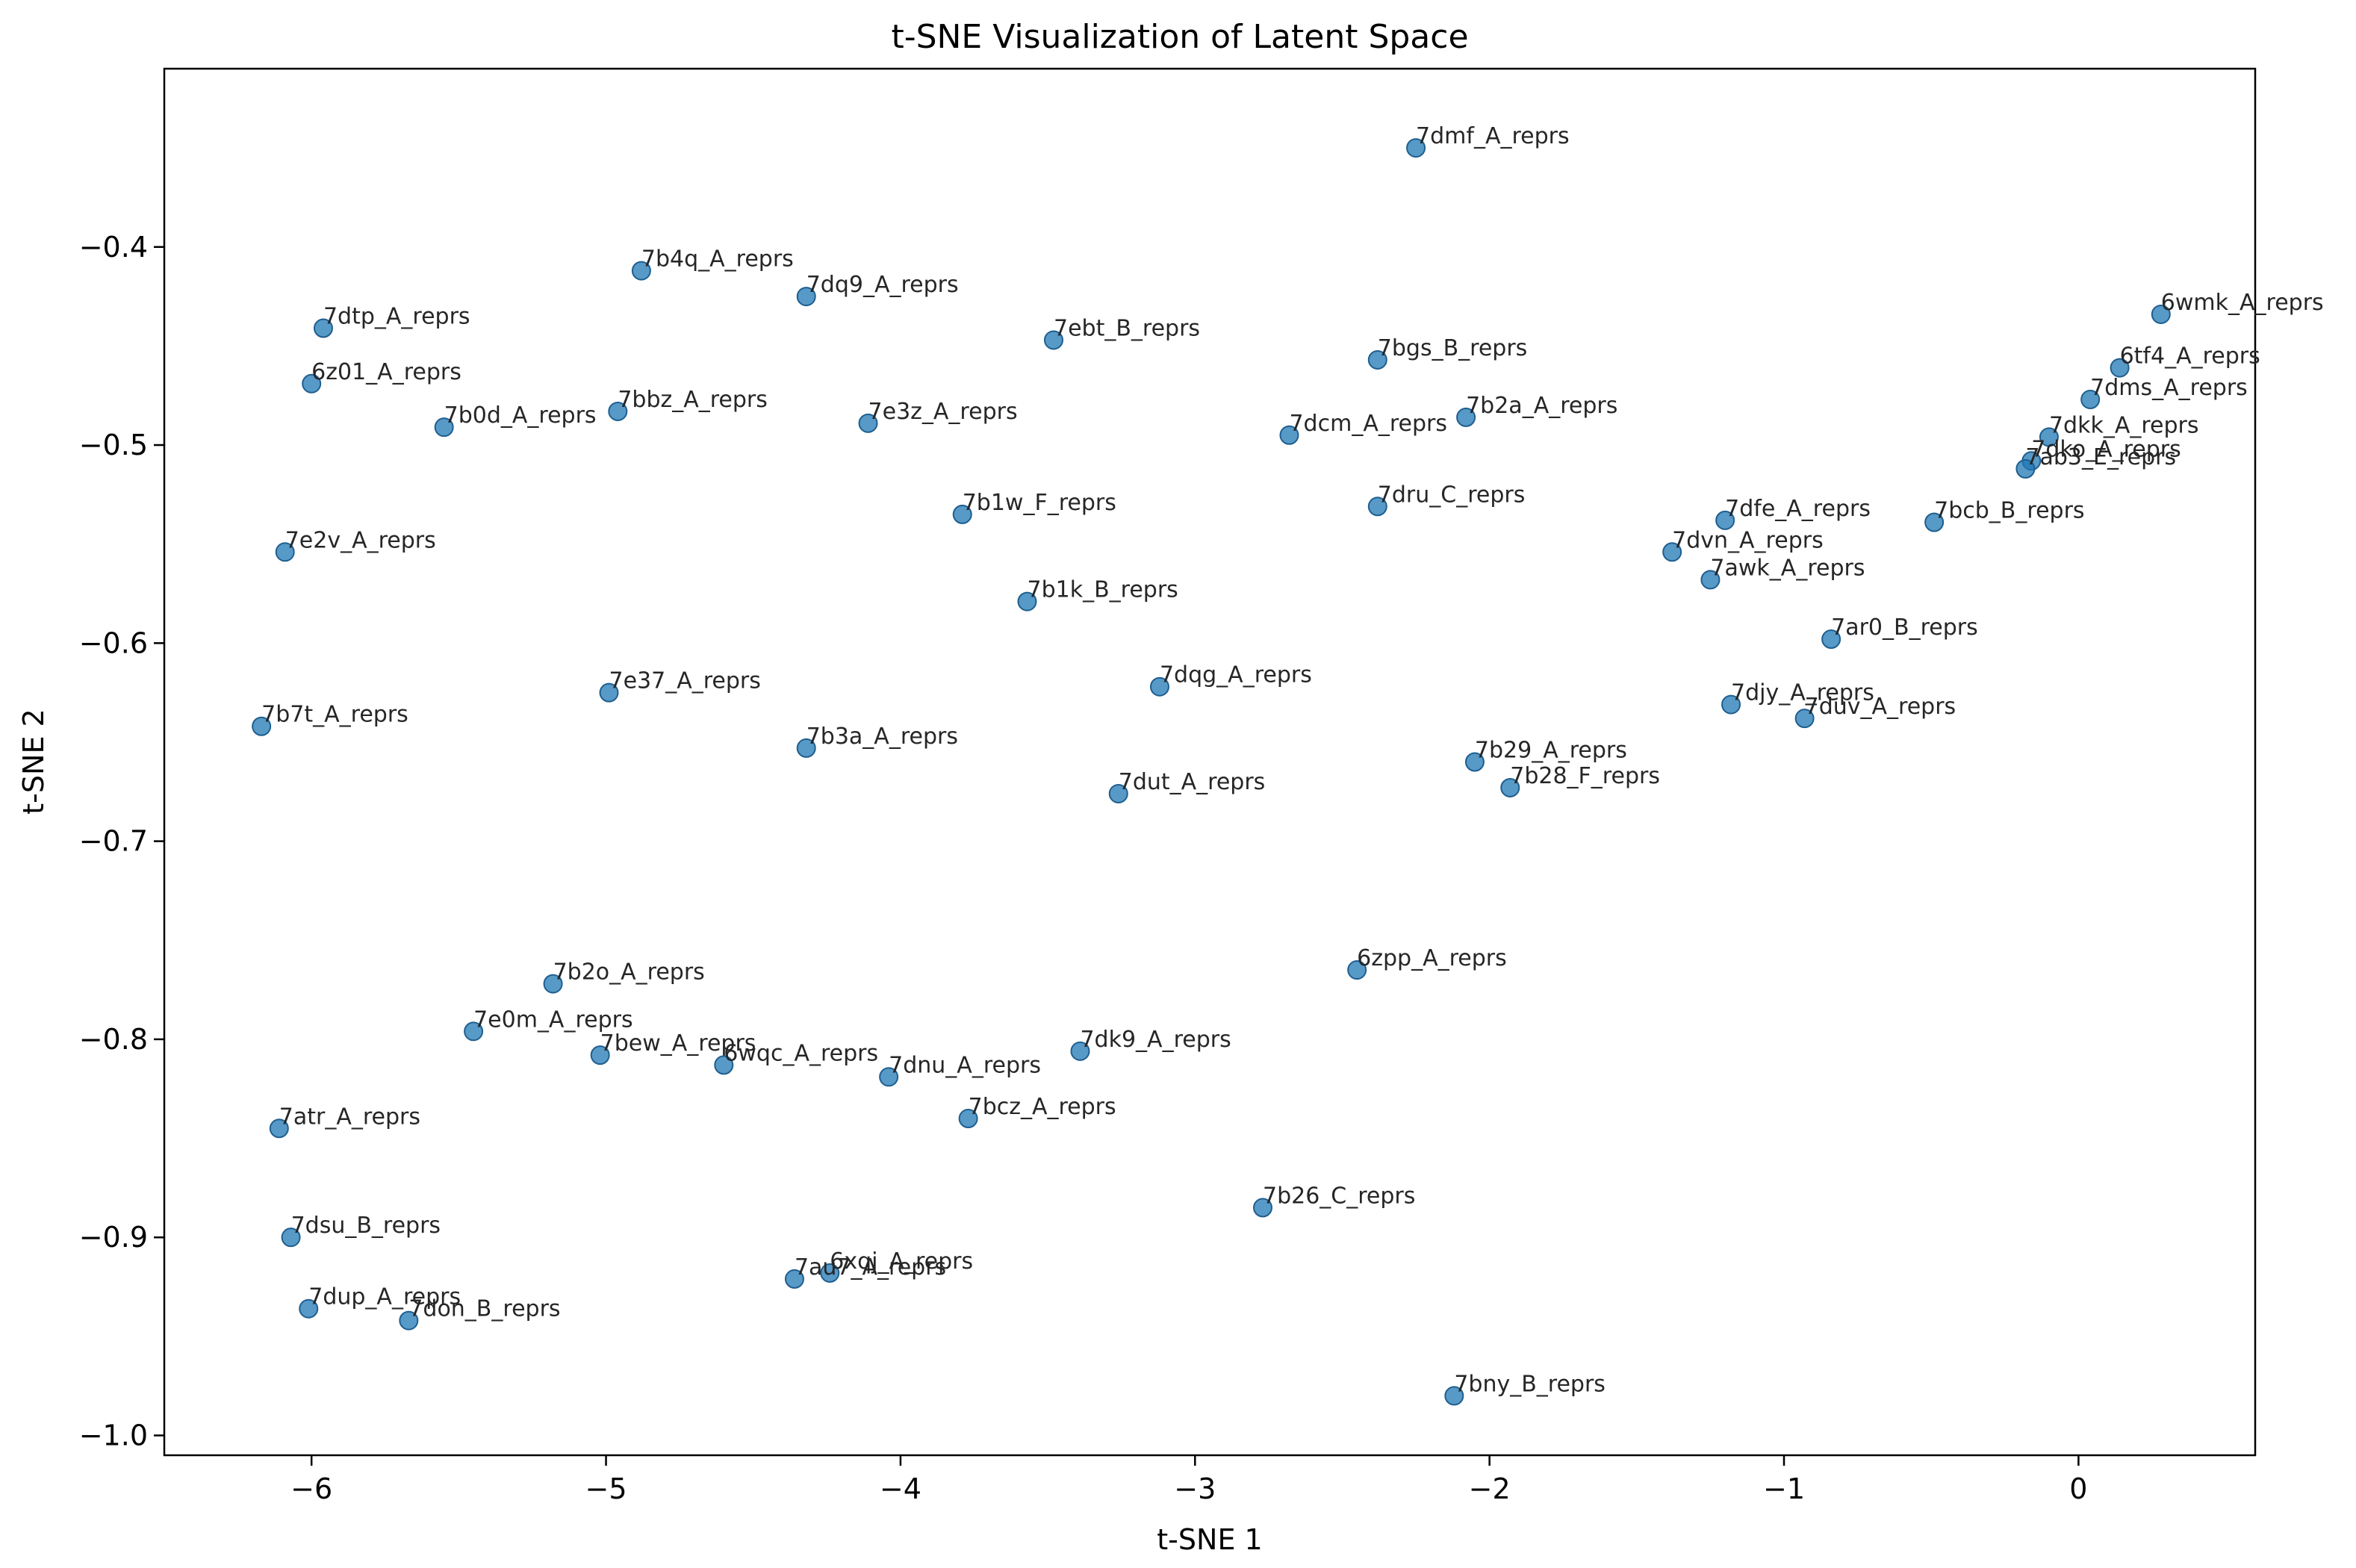  Describe the element at coordinates (2169, 388) in the screenshot. I see `data-point-label: 7dms_A_reprs` at that location.